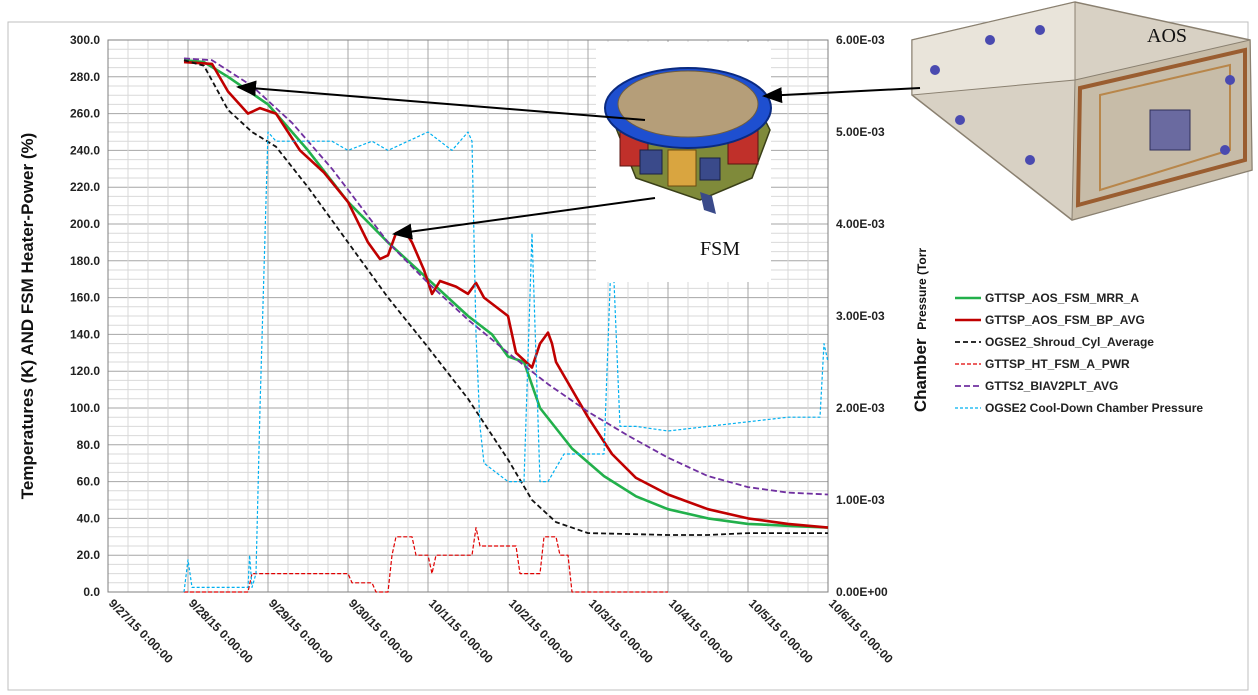 The height and width of the screenshot is (695, 1258). What do you see at coordinates (89, 518) in the screenshot?
I see `y-left-tick-label: 40.0` at bounding box center [89, 518].